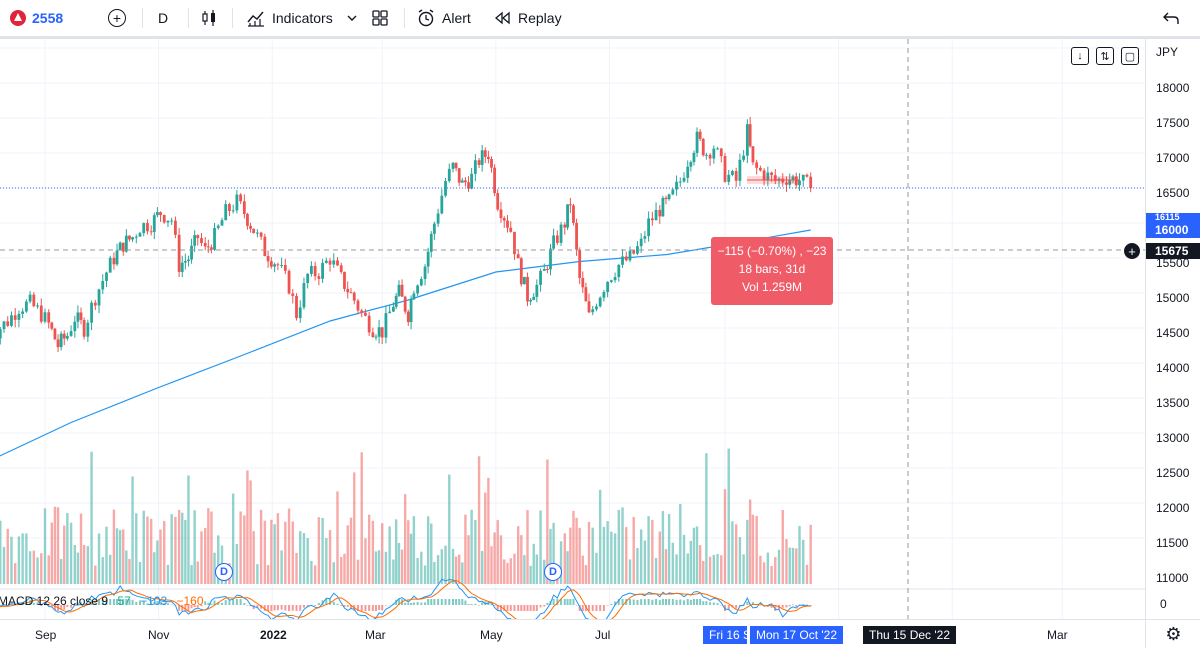  What do you see at coordinates (163, 18) in the screenshot?
I see `interval-button: D` at bounding box center [163, 18].